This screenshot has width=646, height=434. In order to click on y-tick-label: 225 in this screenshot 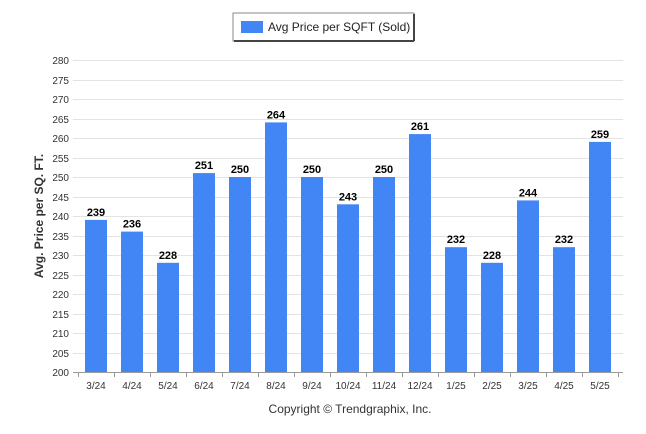, I will do `click(60, 276)`.